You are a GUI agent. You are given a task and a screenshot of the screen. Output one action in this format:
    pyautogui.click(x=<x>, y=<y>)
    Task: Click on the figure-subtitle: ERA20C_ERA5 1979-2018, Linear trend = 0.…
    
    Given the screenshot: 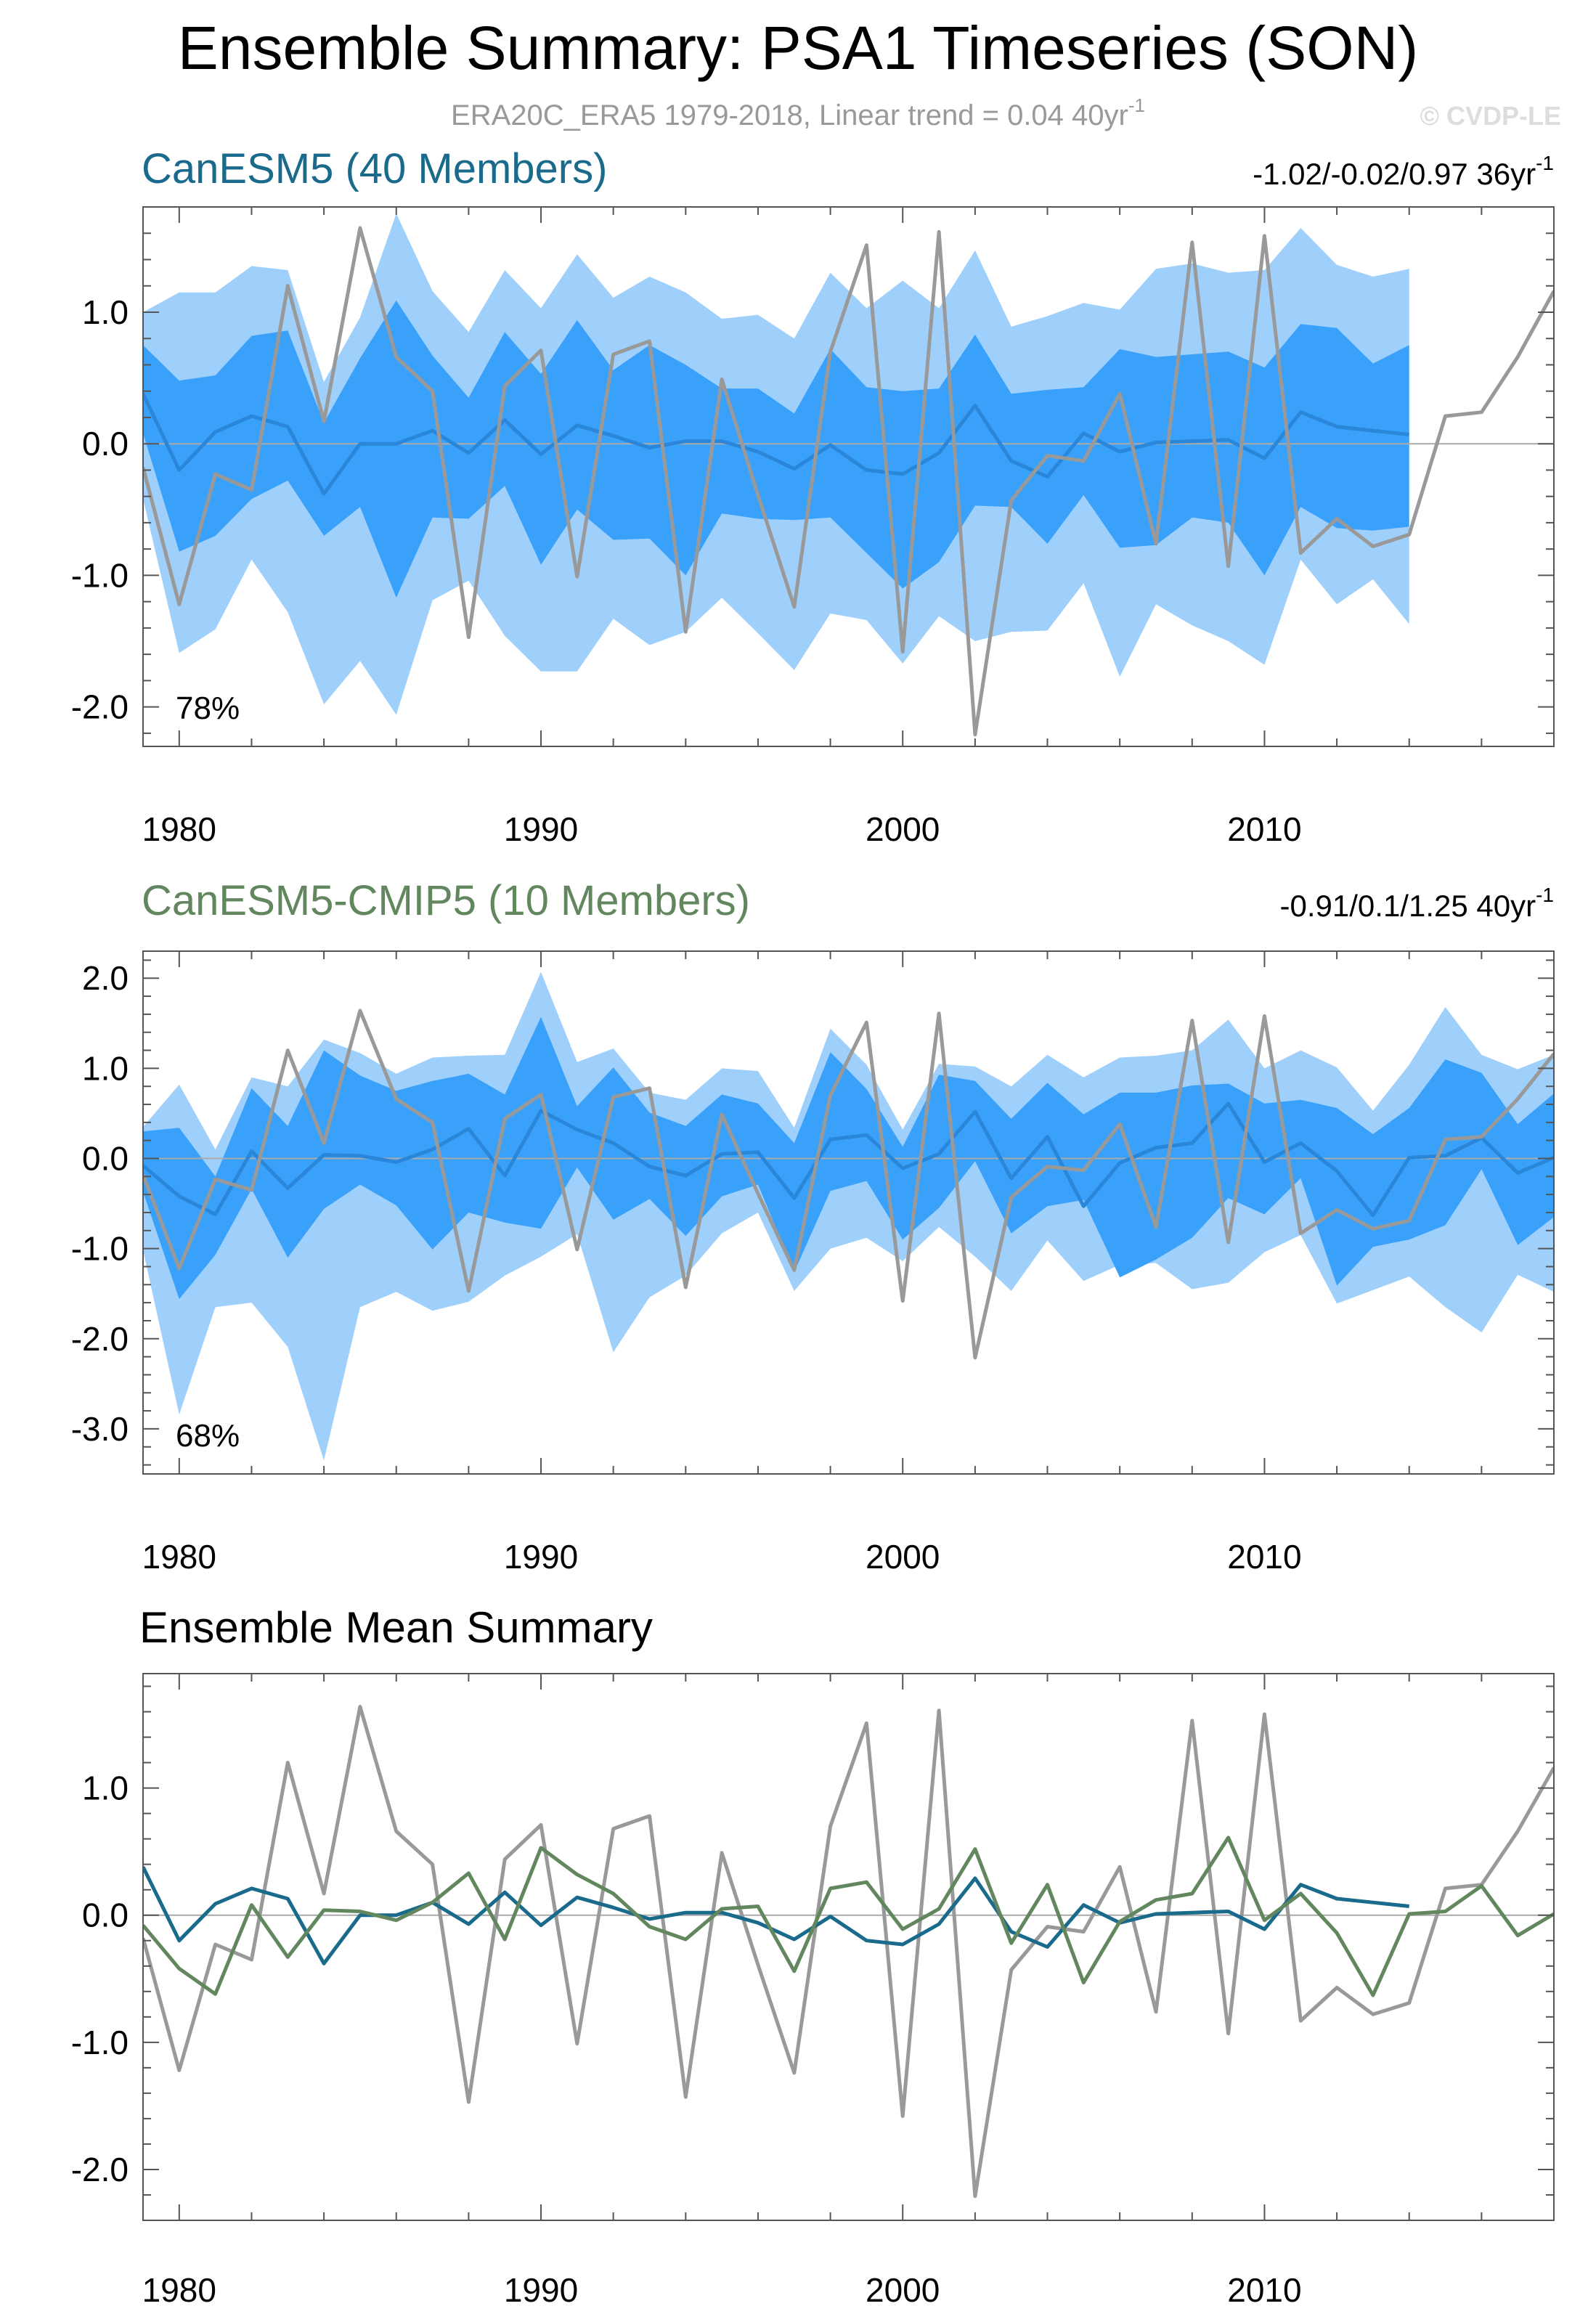 What is the action you would take?
    pyautogui.click(x=798, y=112)
    